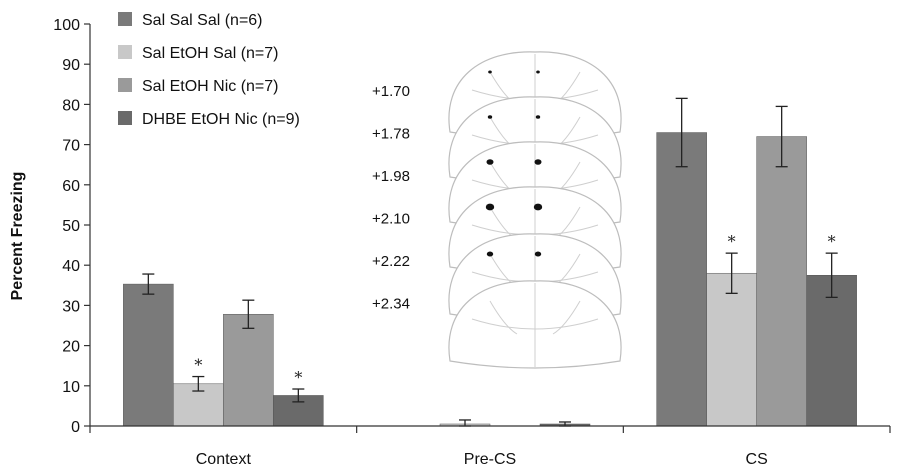 This screenshot has height=470, width=901. What do you see at coordinates (210, 53) in the screenshot?
I see `legend-label-2: Sal EtOH Sal (n=7)` at bounding box center [210, 53].